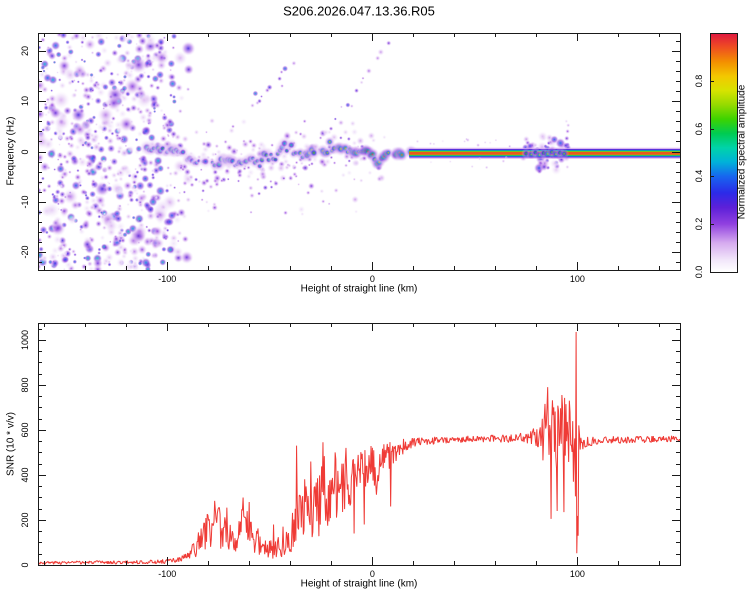 The width and height of the screenshot is (750, 600). I want to click on tick-label: 0.6, so click(699, 128).